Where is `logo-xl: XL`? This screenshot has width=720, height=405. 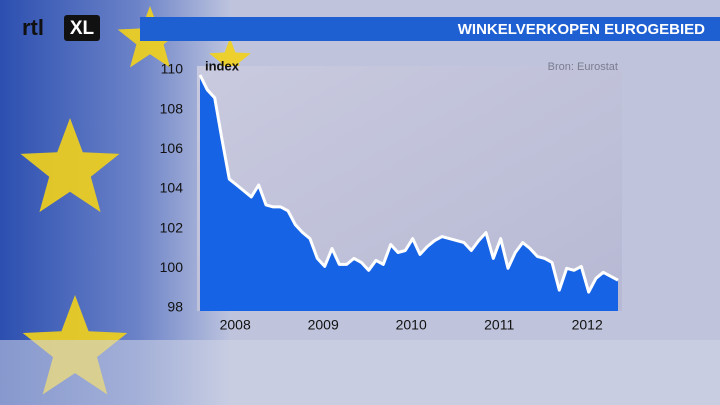 logo-xl: XL is located at coordinates (82, 28).